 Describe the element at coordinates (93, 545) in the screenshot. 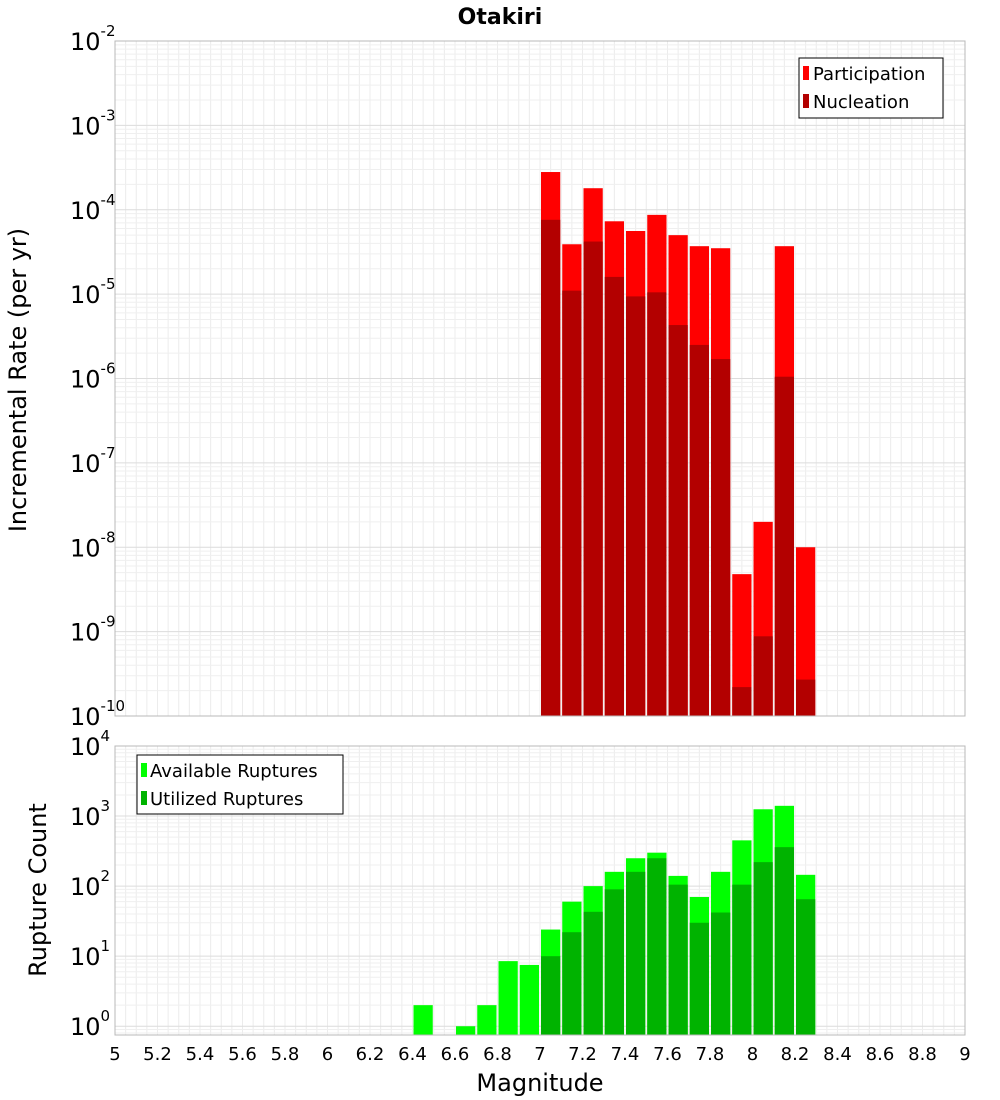

I see `top-y-tick-label: 10⁻⁸` at that location.